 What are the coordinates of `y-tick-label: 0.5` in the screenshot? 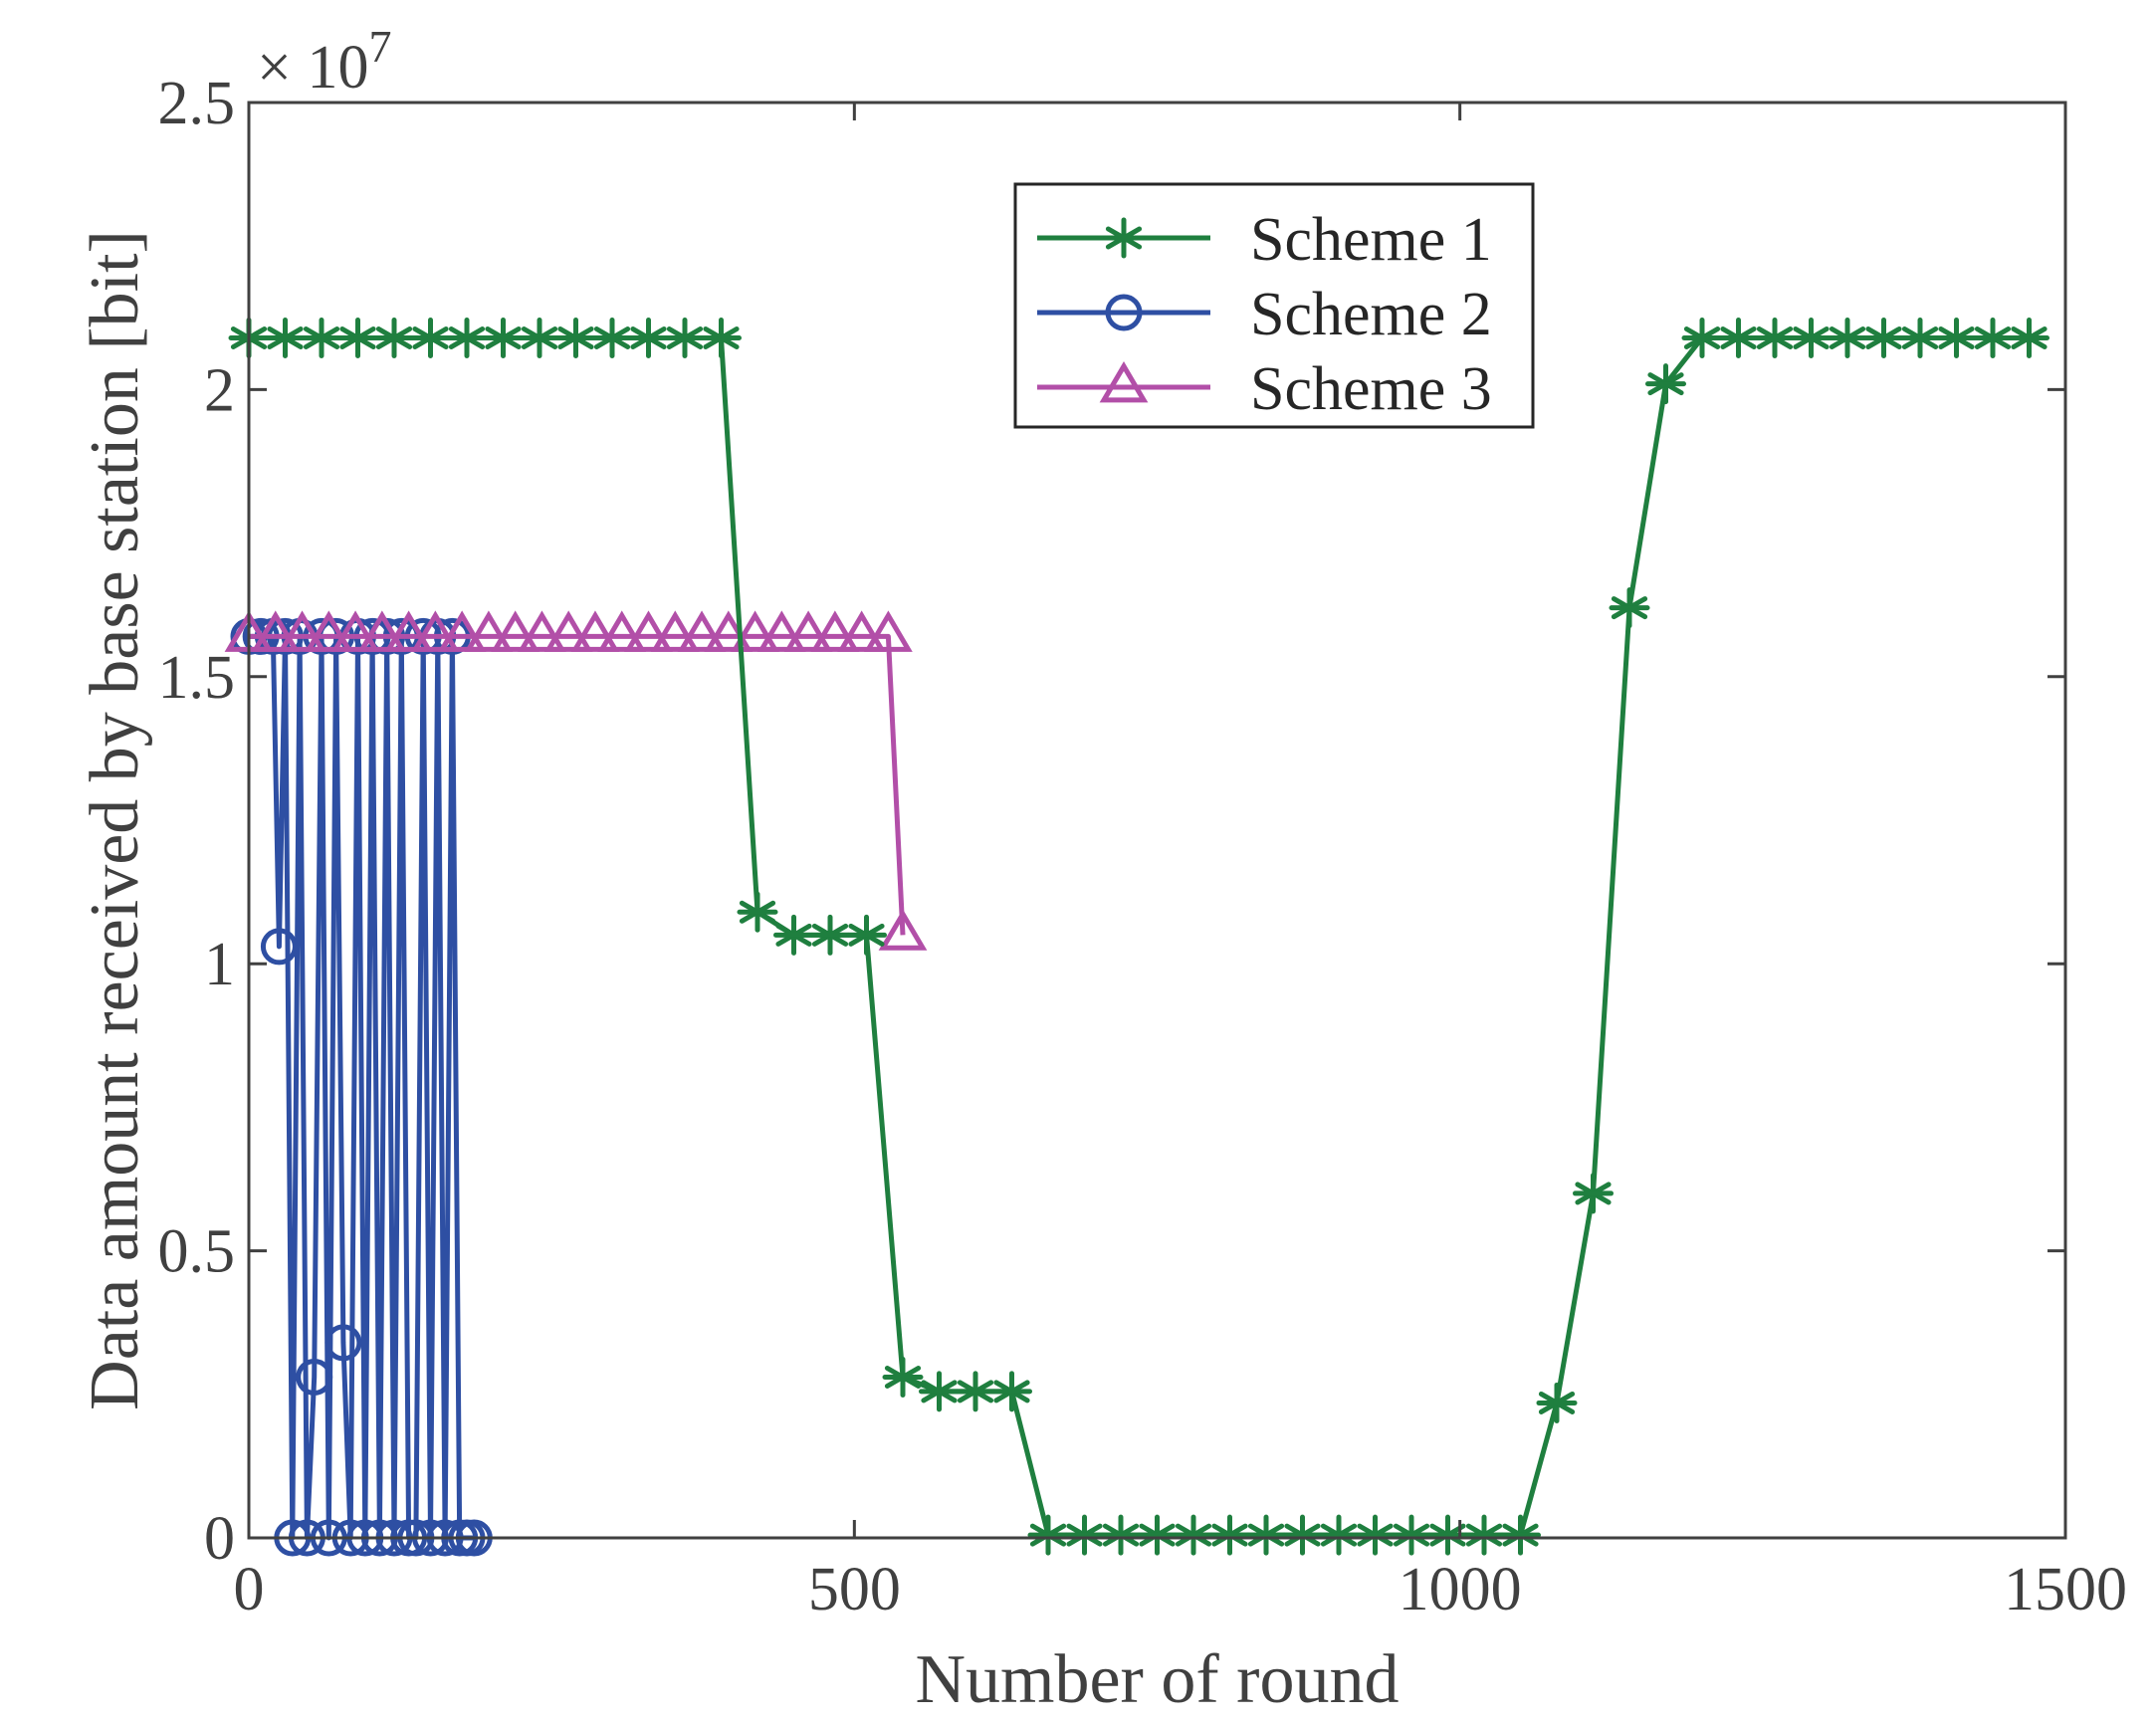 It's located at (197, 1252).